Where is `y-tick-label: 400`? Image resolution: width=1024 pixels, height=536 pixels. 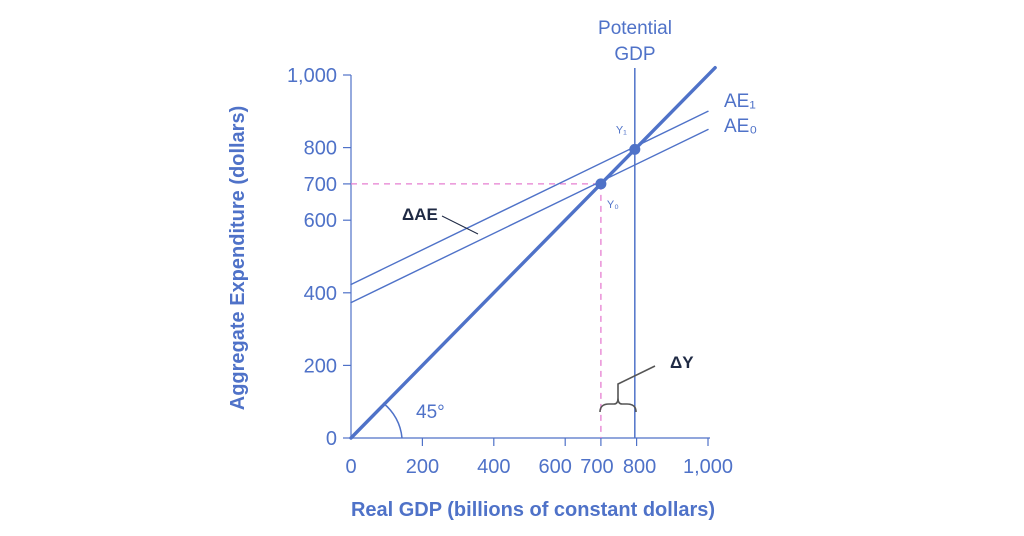 y-tick-label: 400 is located at coordinates (320, 294).